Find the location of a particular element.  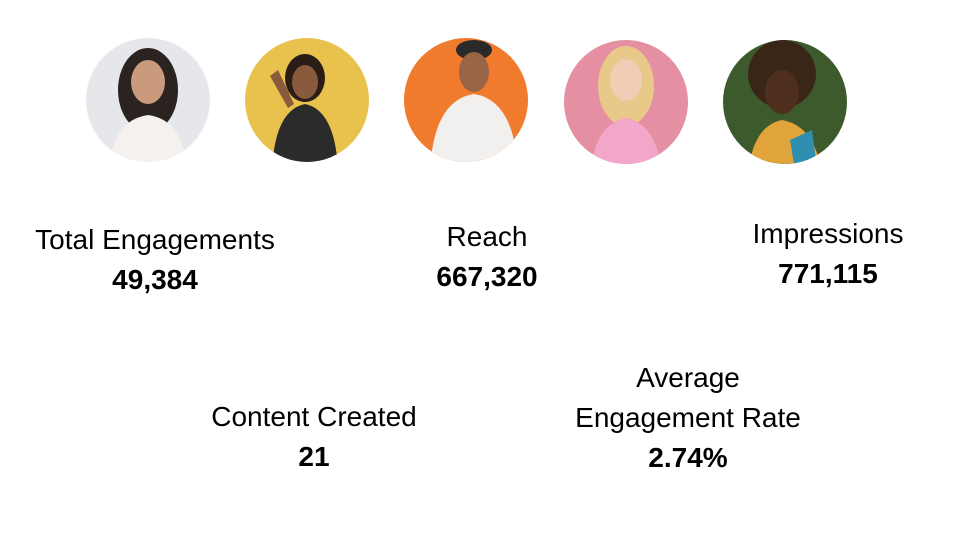

metric-label: Average Engagement Rate is located at coordinates (688, 397).